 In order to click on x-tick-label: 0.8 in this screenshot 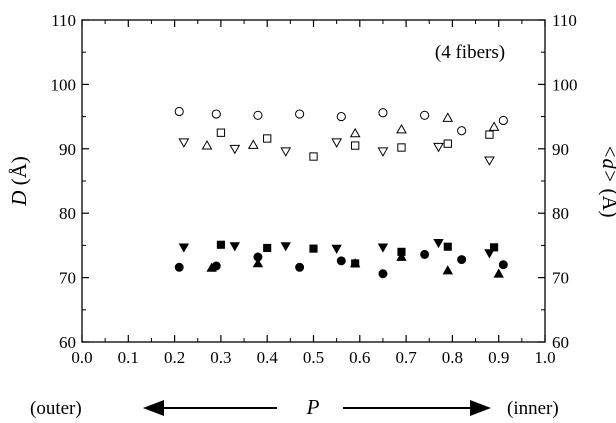, I will do `click(452, 357)`.